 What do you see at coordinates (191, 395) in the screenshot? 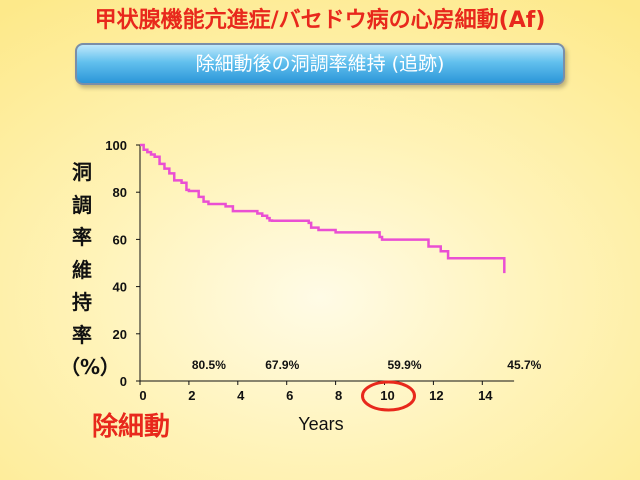
I see `x-tick-label: 2` at bounding box center [191, 395].